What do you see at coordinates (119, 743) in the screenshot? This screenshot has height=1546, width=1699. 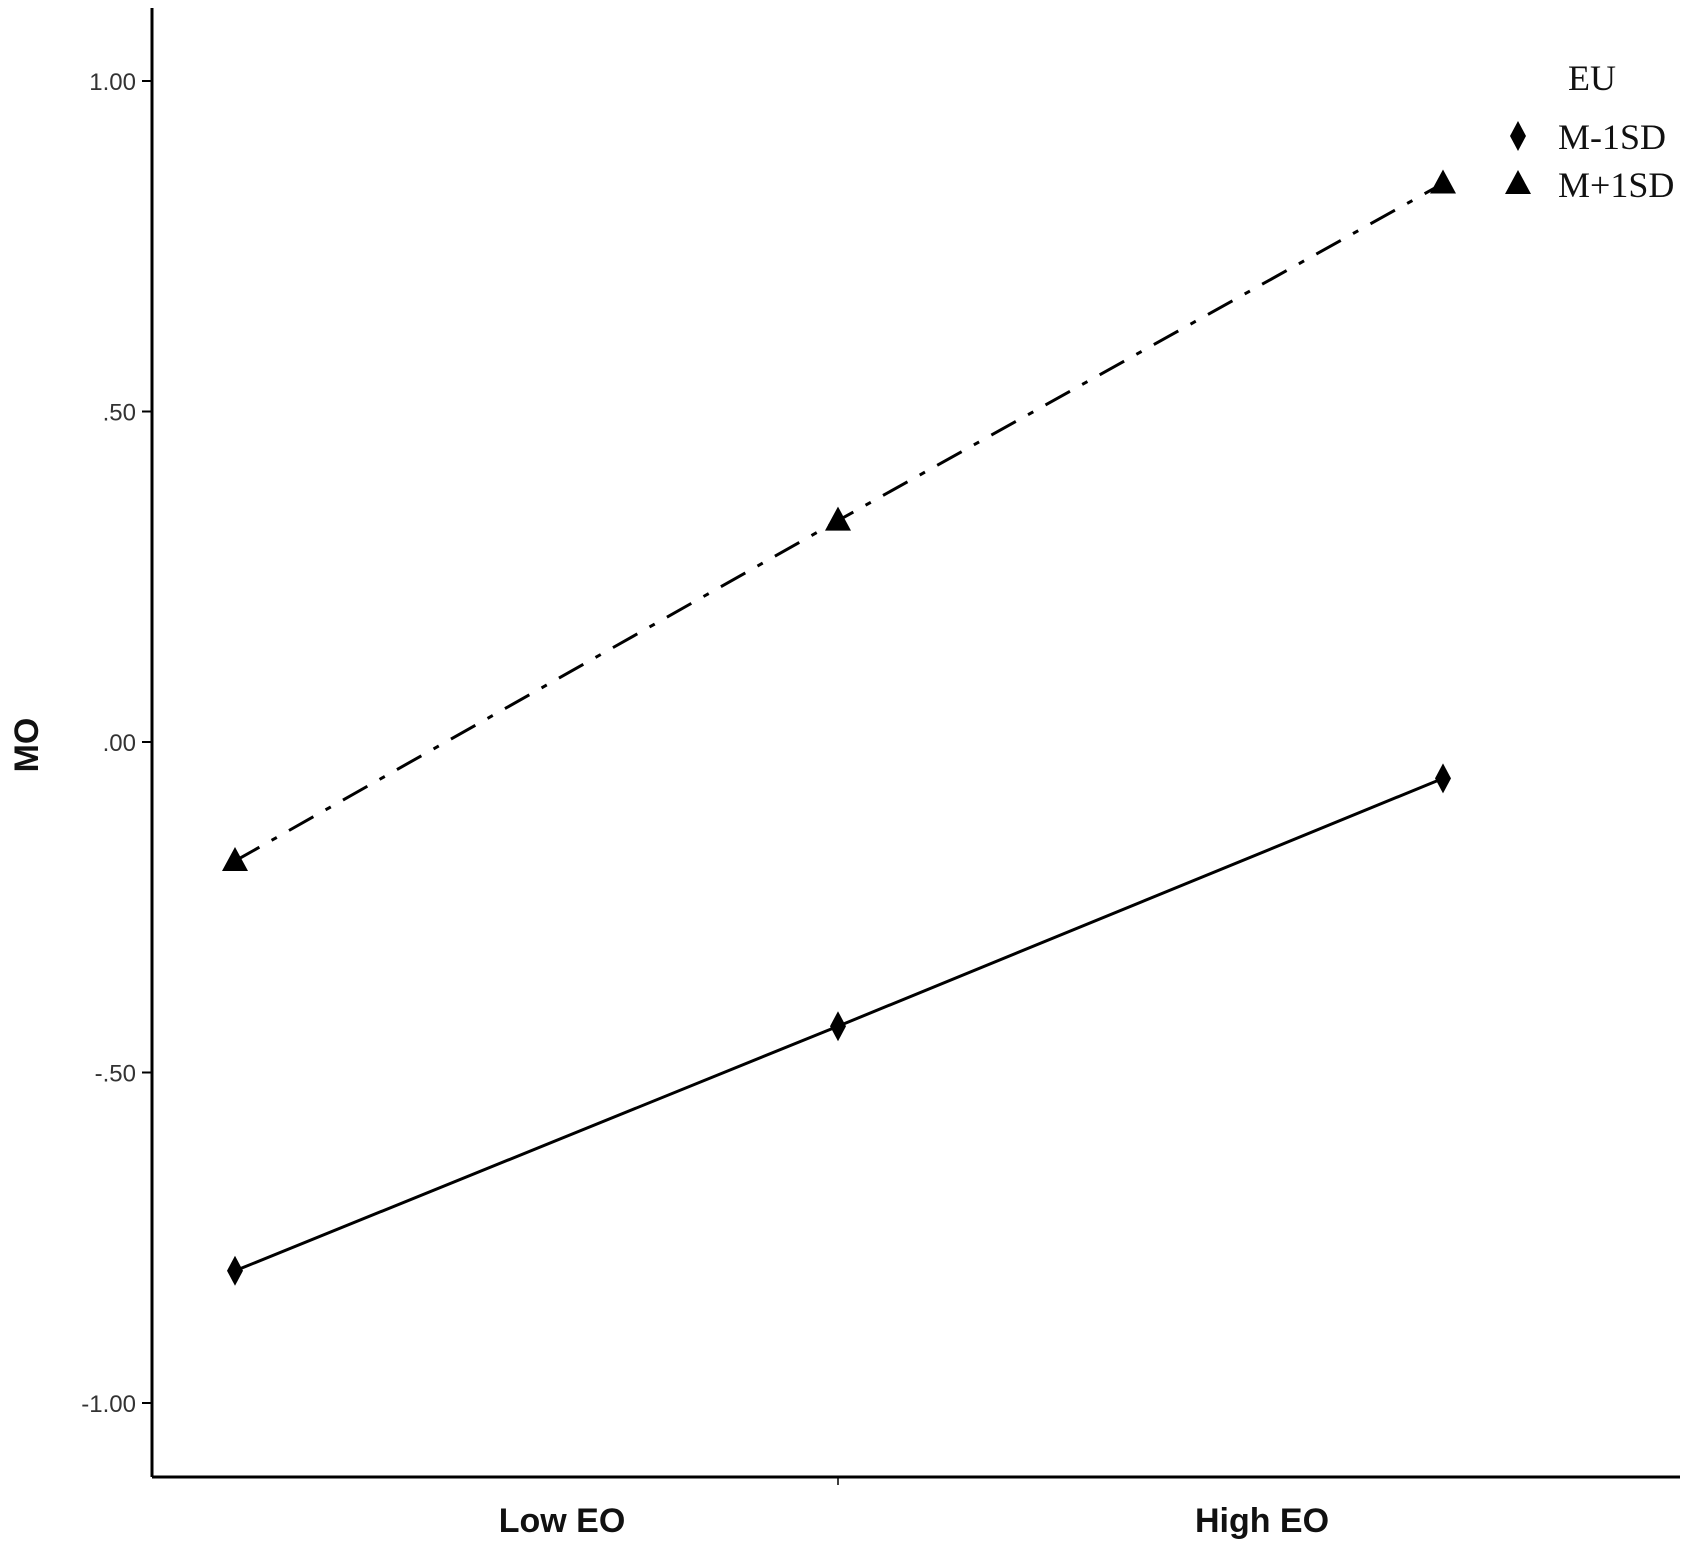 I see `y-tick-label: .00` at bounding box center [119, 743].